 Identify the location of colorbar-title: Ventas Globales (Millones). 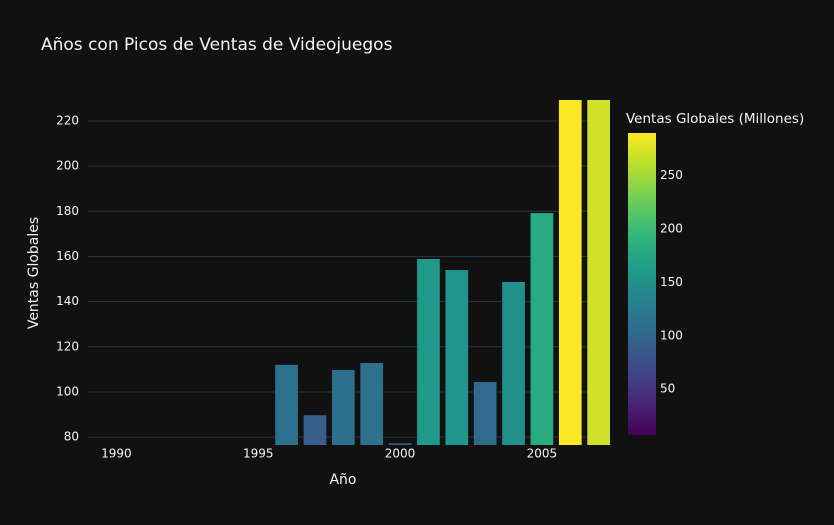
(715, 119).